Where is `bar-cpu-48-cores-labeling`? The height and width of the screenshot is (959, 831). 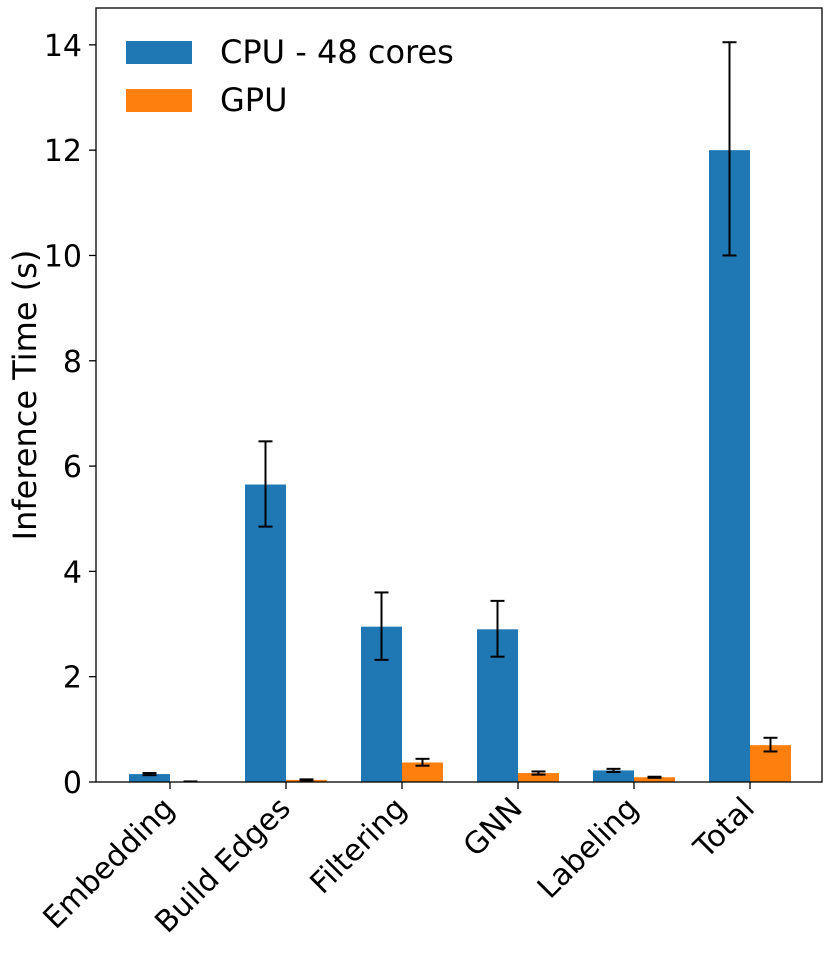
bar-cpu-48-cores-labeling is located at coordinates (613, 776).